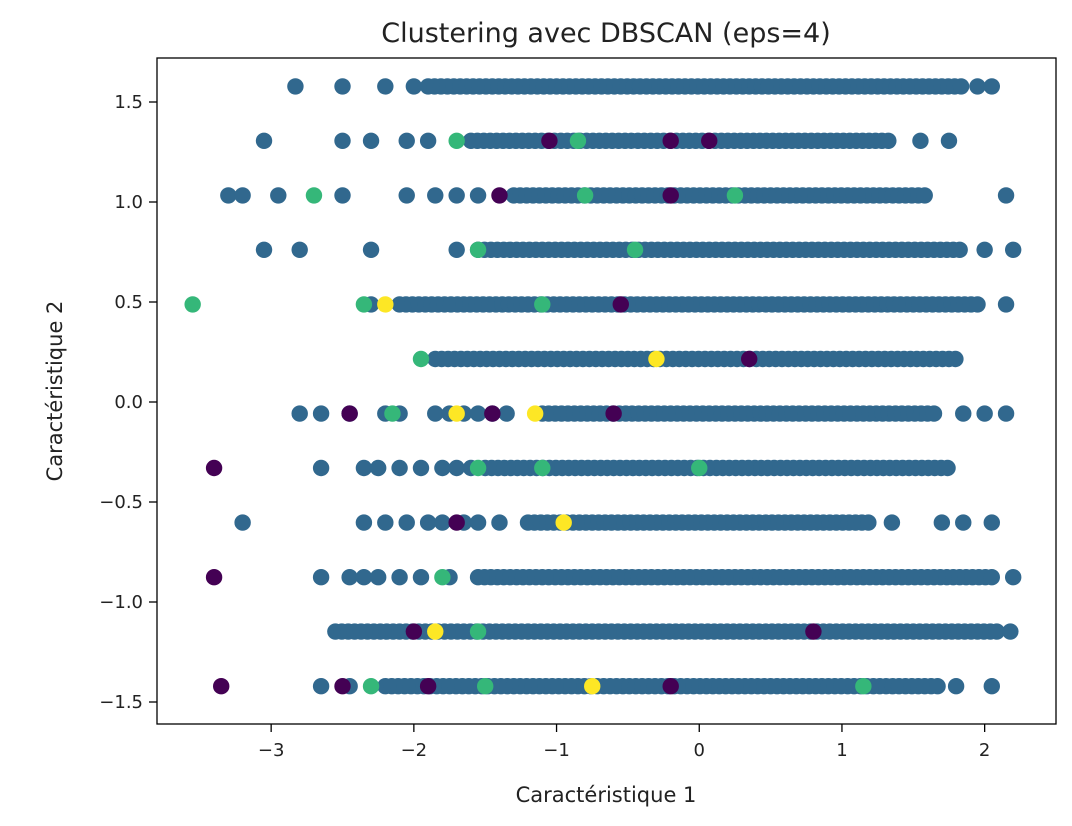 The height and width of the screenshot is (826, 1072). What do you see at coordinates (606, 795) in the screenshot?
I see `x-axis-label: Caractéristique 1` at bounding box center [606, 795].